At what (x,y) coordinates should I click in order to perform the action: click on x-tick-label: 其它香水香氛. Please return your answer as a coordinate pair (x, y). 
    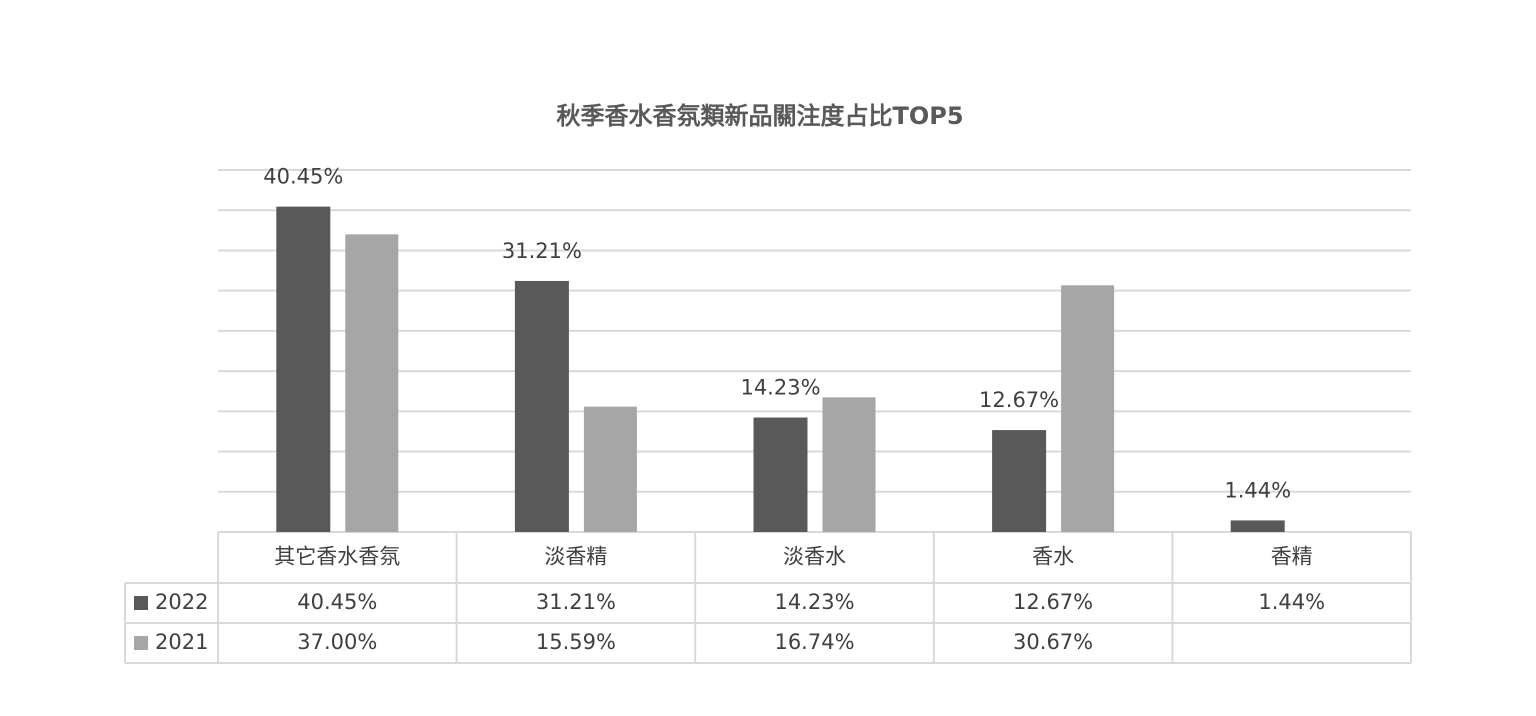
    Looking at the image, I should click on (337, 557).